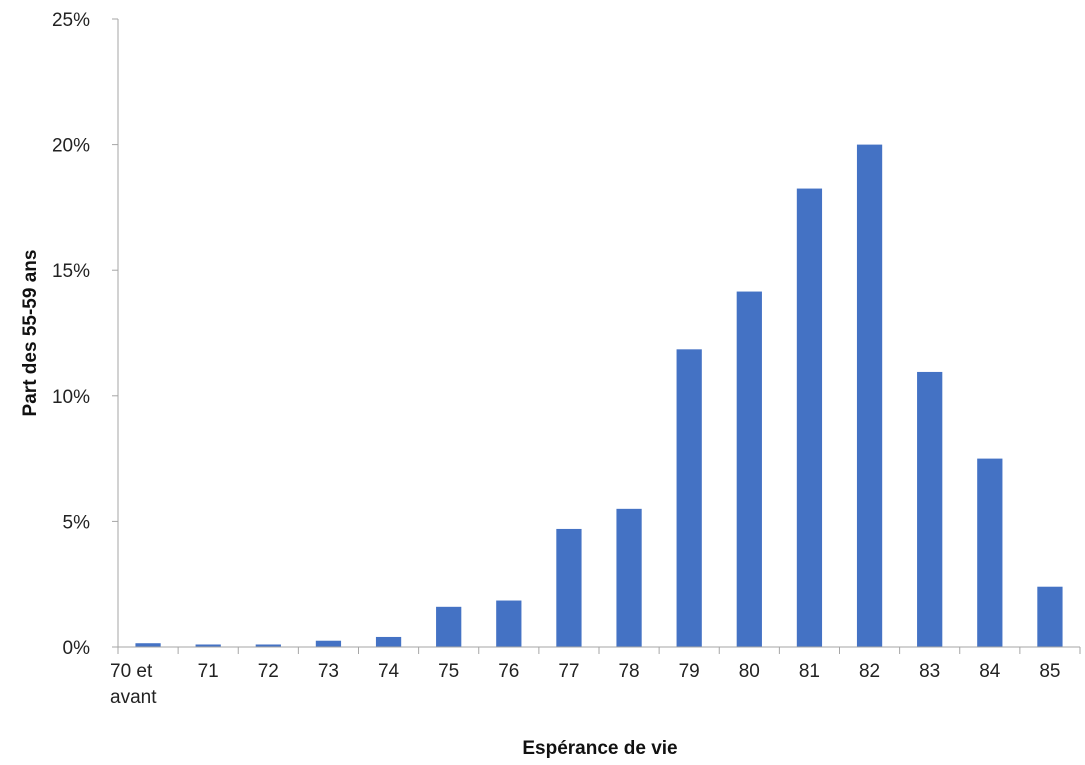  Describe the element at coordinates (990, 671) in the screenshot. I see `x-tick-label: 84` at that location.